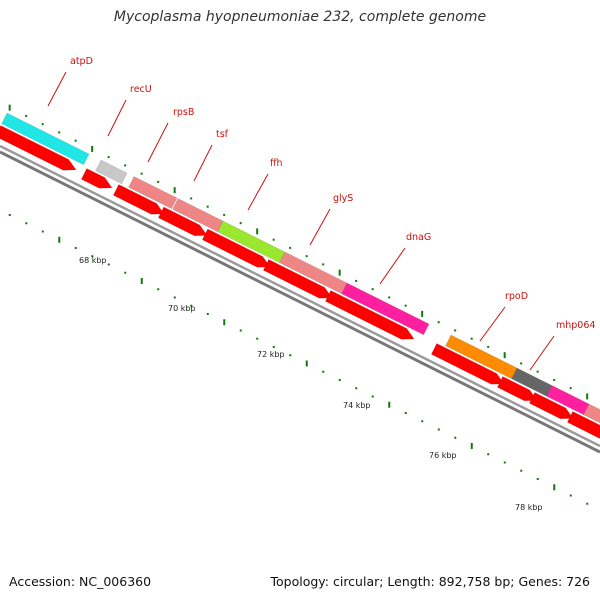 The height and width of the screenshot is (600, 600). I want to click on gene-label-rpsB: rpsB, so click(183, 112).